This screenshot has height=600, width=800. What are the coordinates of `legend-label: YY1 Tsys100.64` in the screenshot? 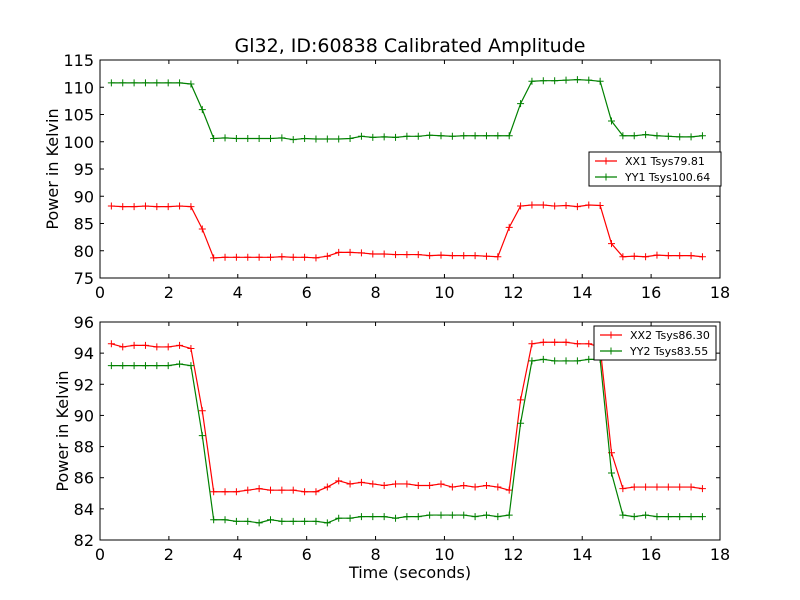 It's located at (667, 177).